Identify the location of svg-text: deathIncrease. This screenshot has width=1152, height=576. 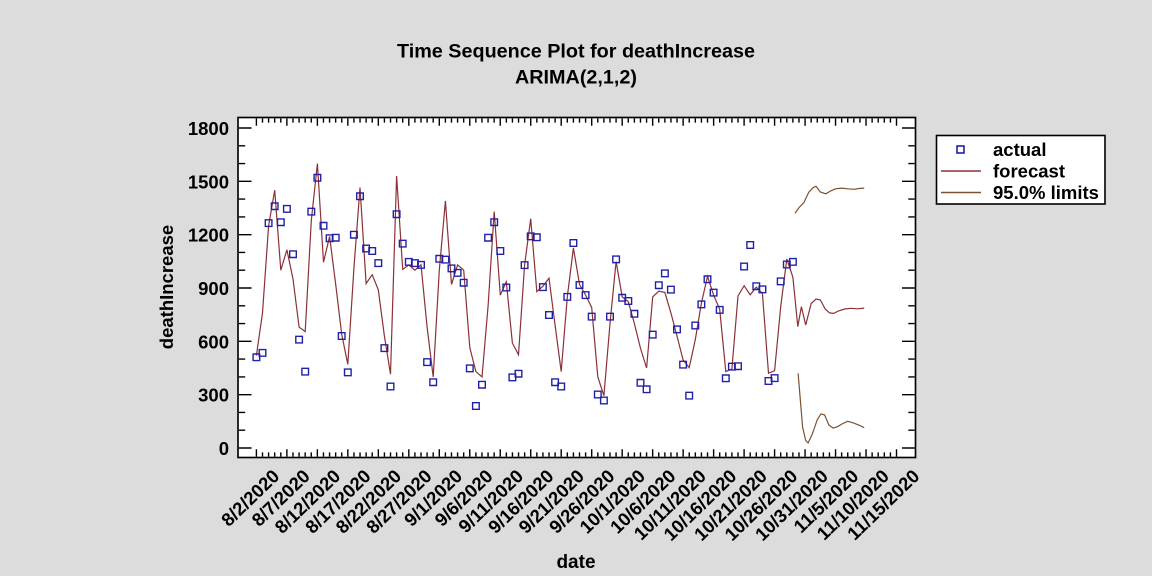
(166, 287).